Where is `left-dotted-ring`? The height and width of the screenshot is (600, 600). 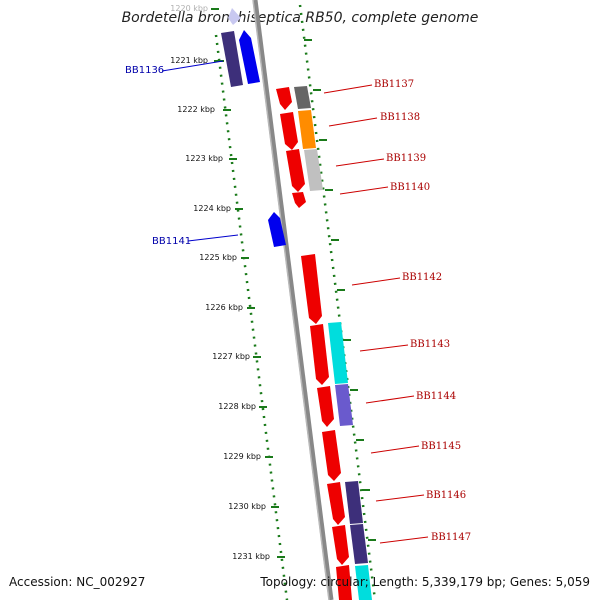
left-dotted-ring is located at coordinates (251, 317).